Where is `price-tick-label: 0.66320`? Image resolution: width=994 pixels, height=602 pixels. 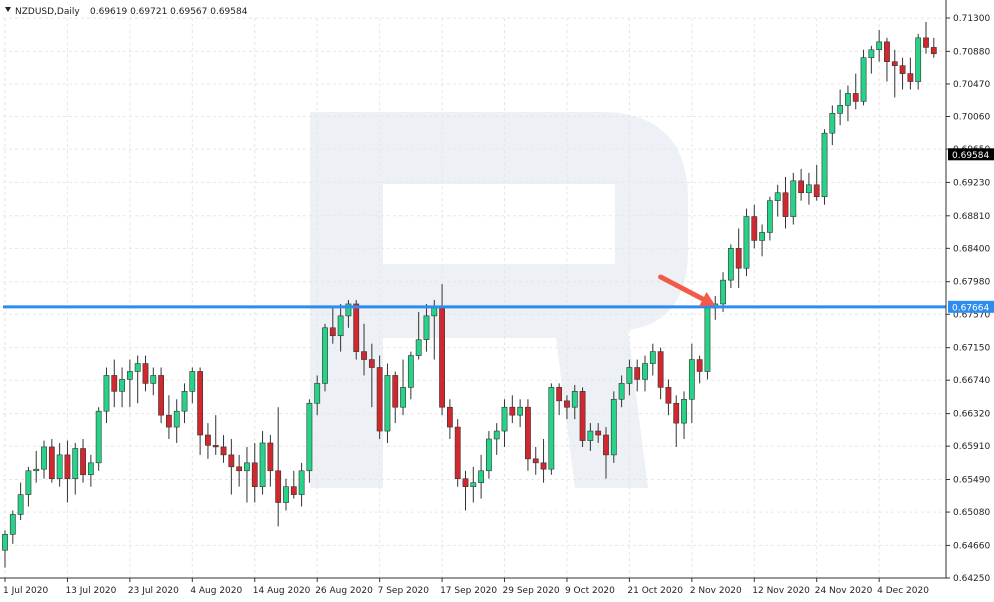 price-tick-label: 0.66320 is located at coordinates (971, 415).